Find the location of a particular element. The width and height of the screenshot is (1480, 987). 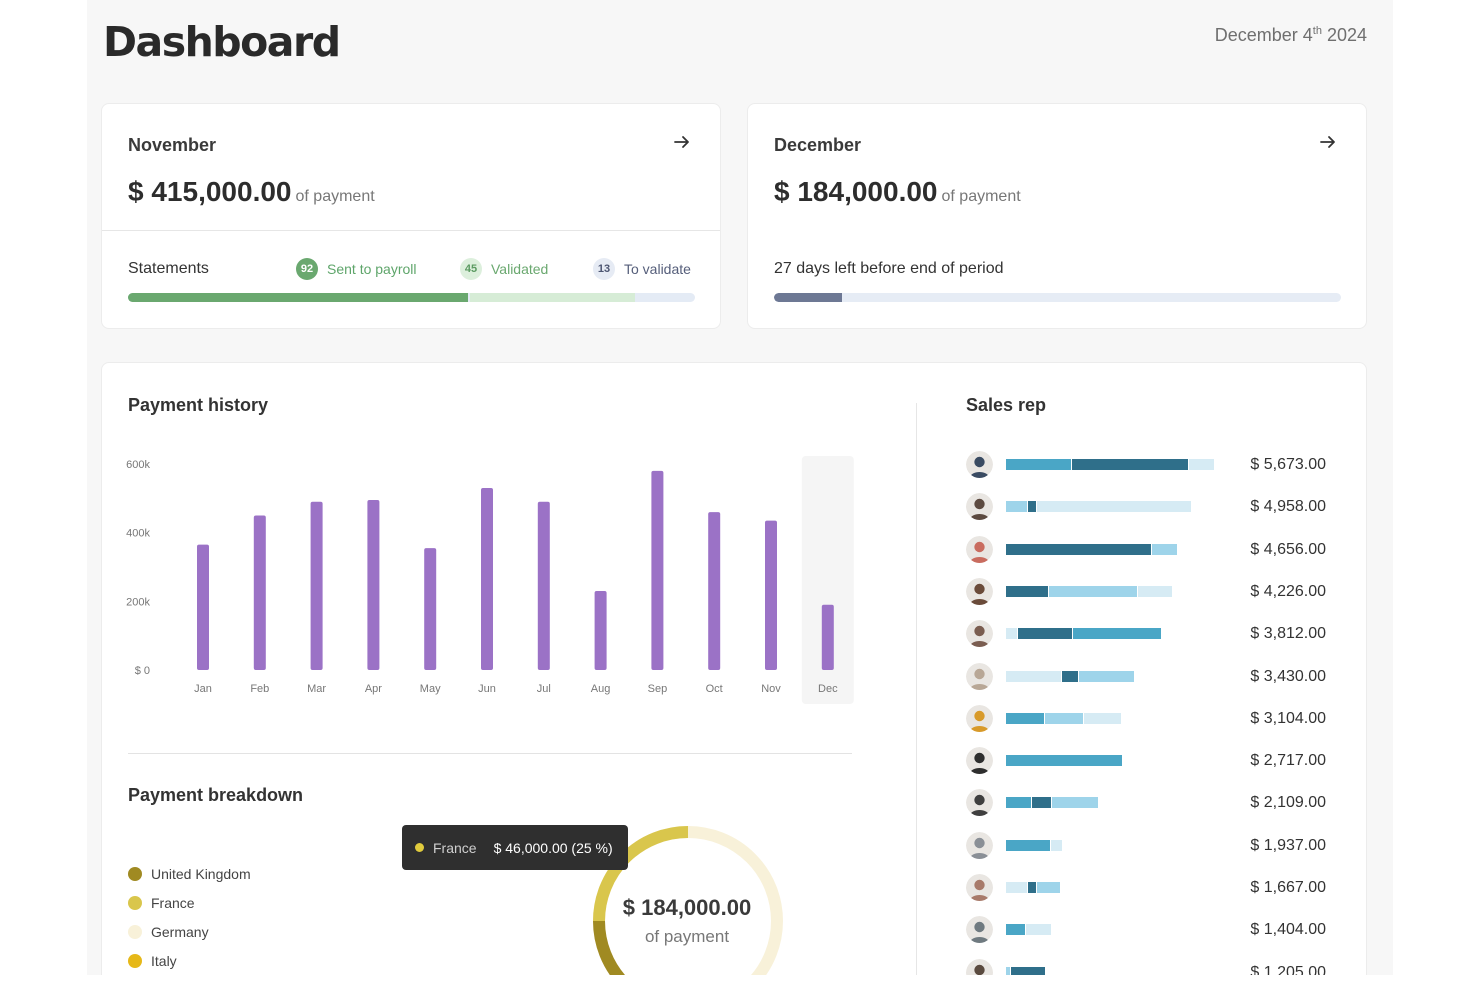

rep-amount: $ 3,104.00 is located at coordinates (1288, 718).